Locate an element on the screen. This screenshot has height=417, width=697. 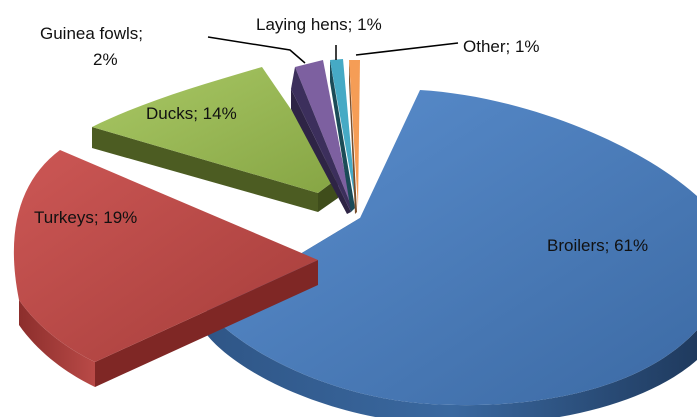
slice-laying-hens-top is located at coordinates (343, 132).